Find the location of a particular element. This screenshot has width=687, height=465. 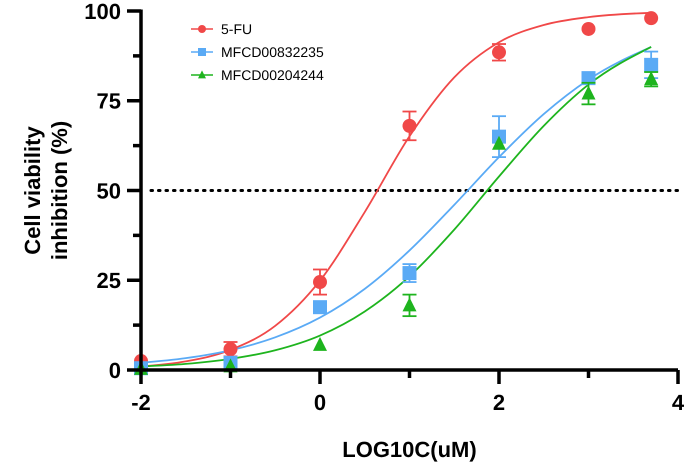

x-tick-label: 2 is located at coordinates (499, 402).